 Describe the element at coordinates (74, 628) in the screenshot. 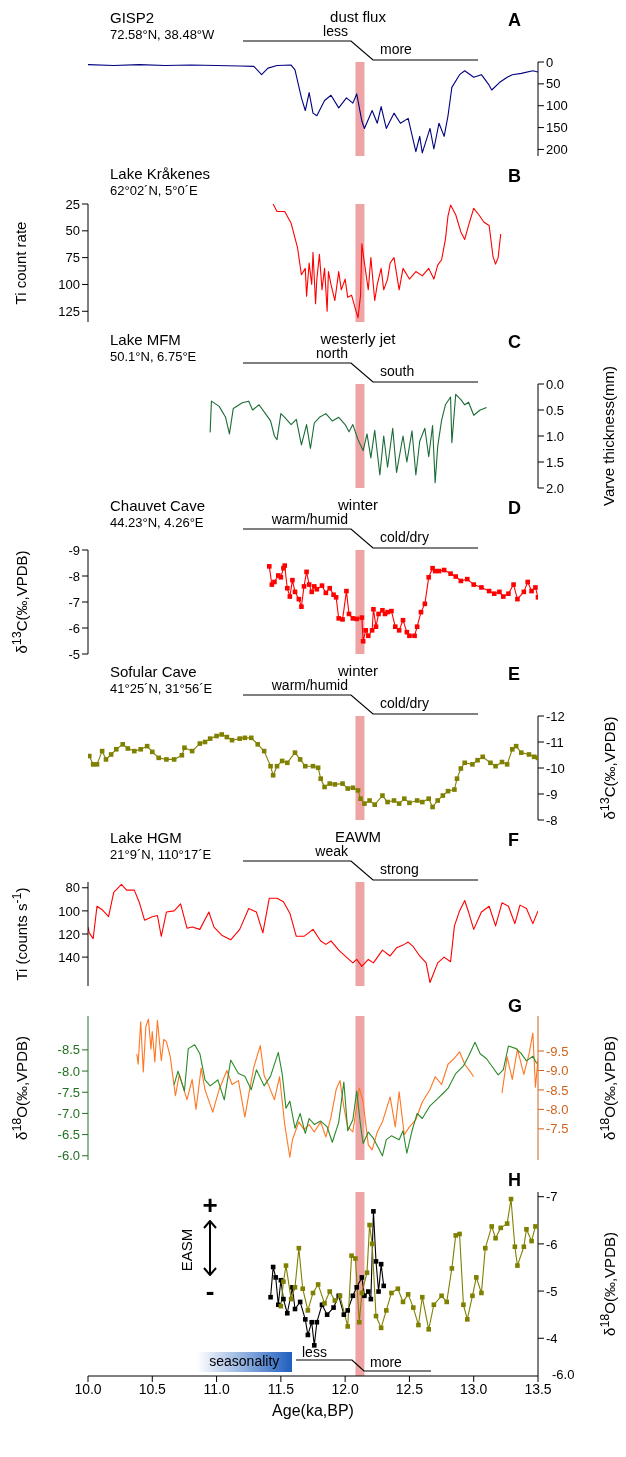

I see `y-tick-label: -6` at that location.